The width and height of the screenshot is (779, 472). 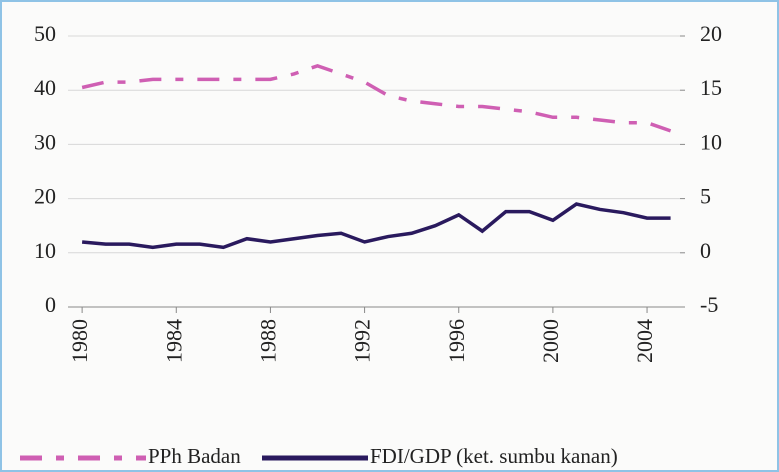 I want to click on legend-label: PPh Badan, so click(x=194, y=456).